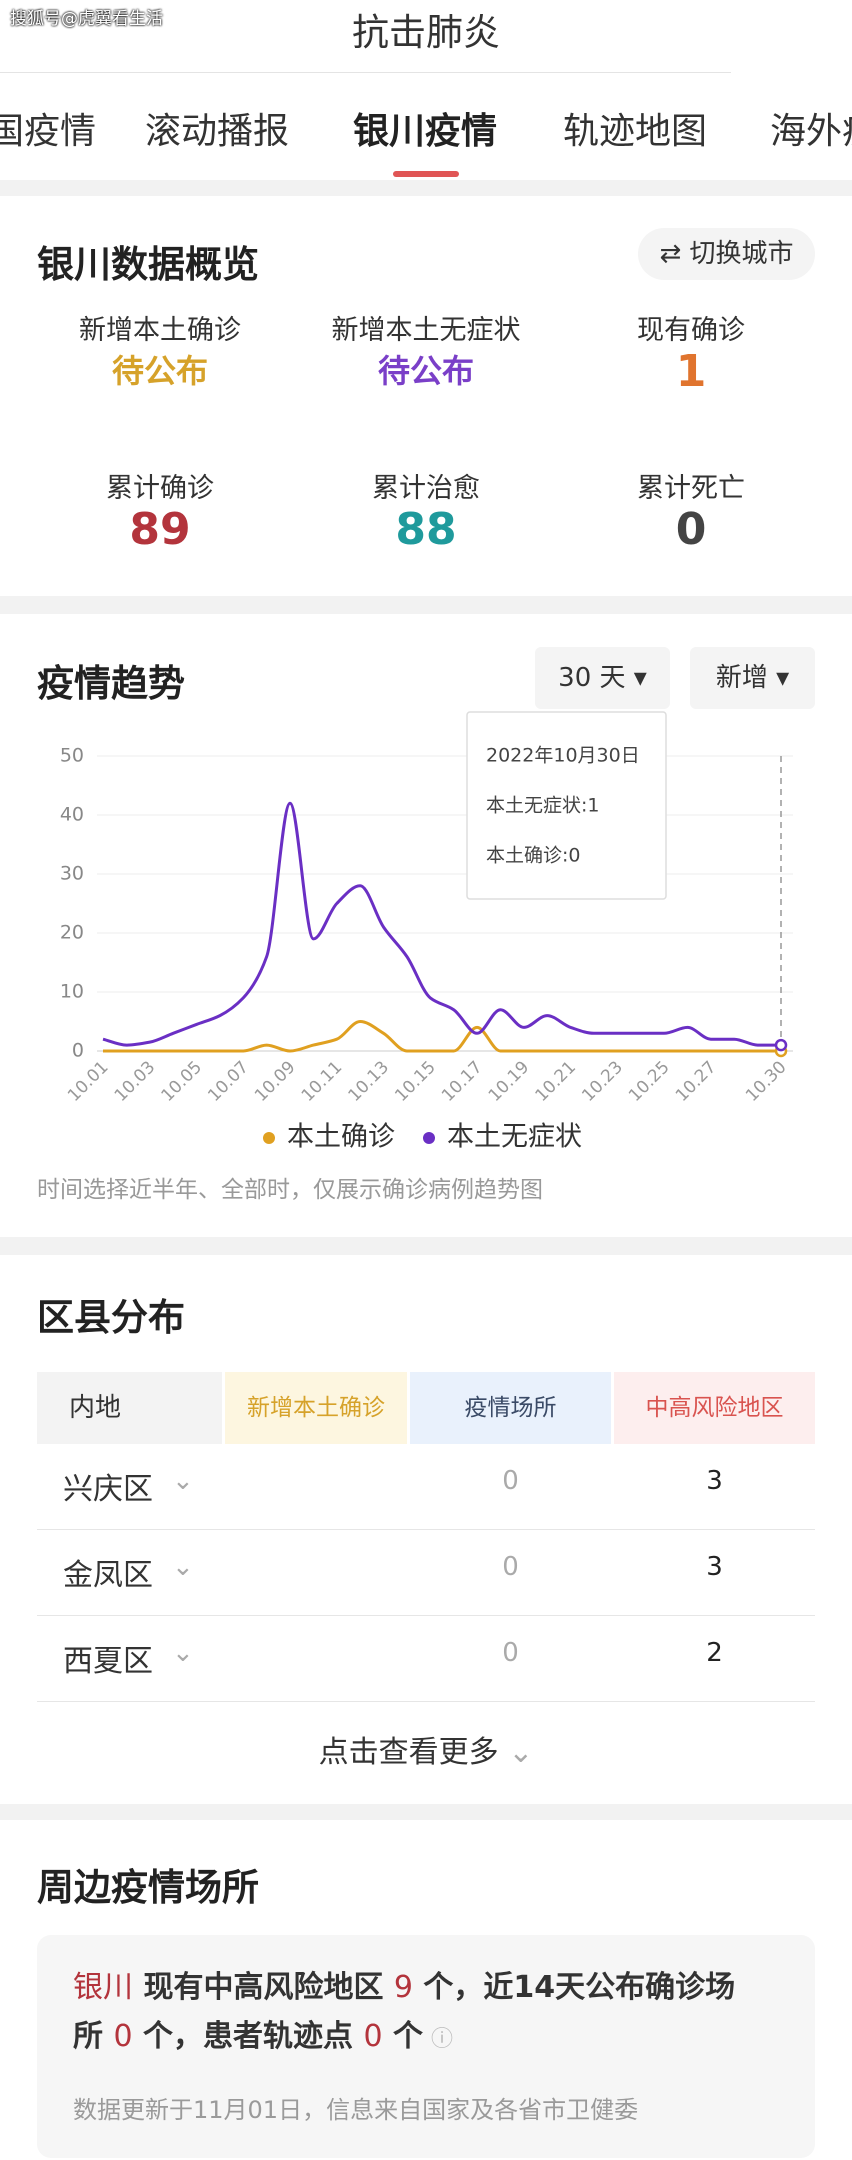 This screenshot has height=2160, width=852. What do you see at coordinates (635, 131) in the screenshot?
I see `tab: 轨迹地图` at bounding box center [635, 131].